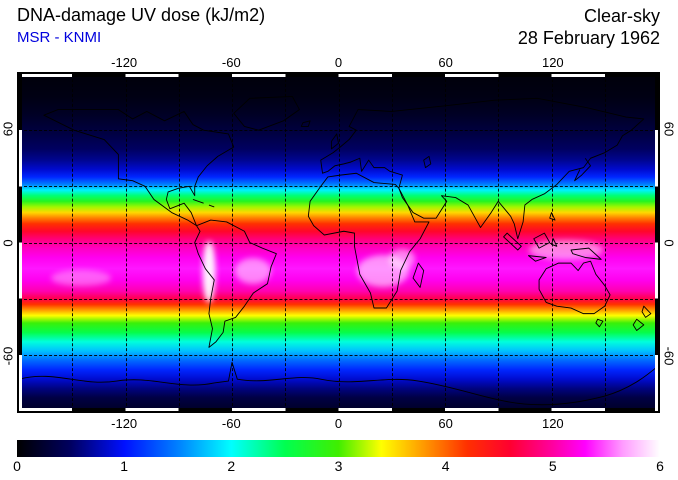 This screenshot has height=480, width=678. I want to click on lat-tick-label-left: -60, so click(8, 356).